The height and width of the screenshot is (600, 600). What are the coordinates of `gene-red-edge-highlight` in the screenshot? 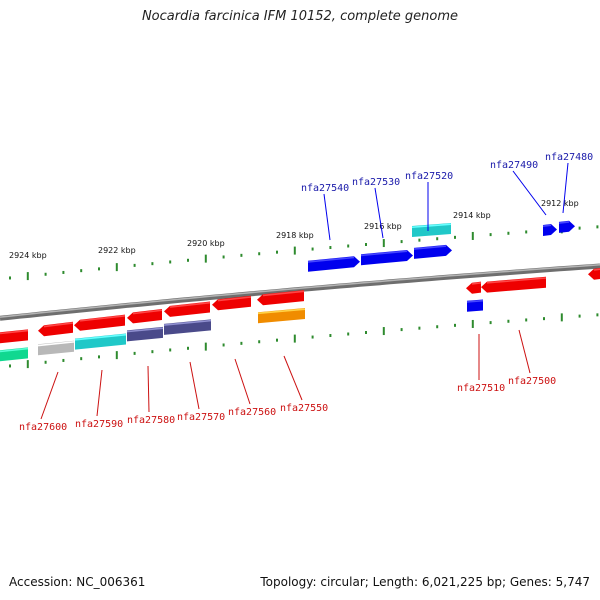 It's located at (14, 332).